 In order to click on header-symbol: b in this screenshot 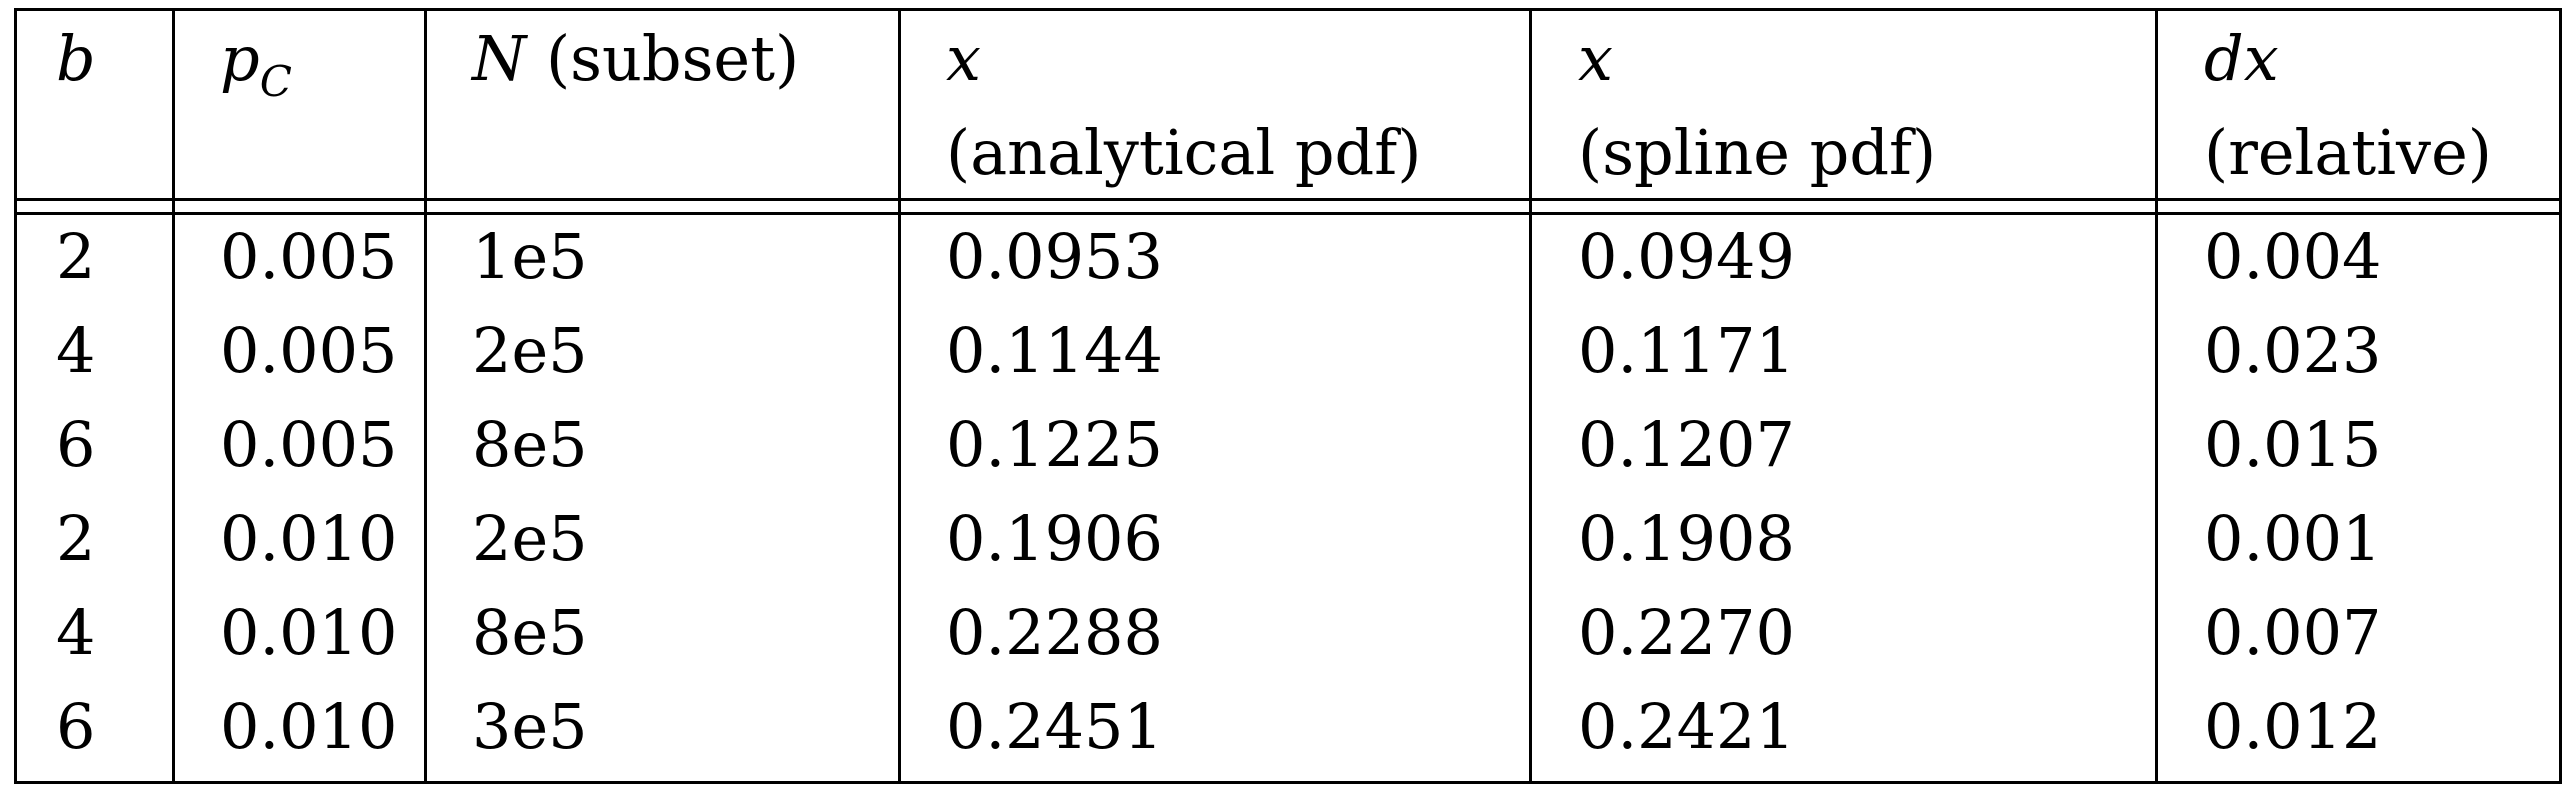, I will do `click(76, 58)`.